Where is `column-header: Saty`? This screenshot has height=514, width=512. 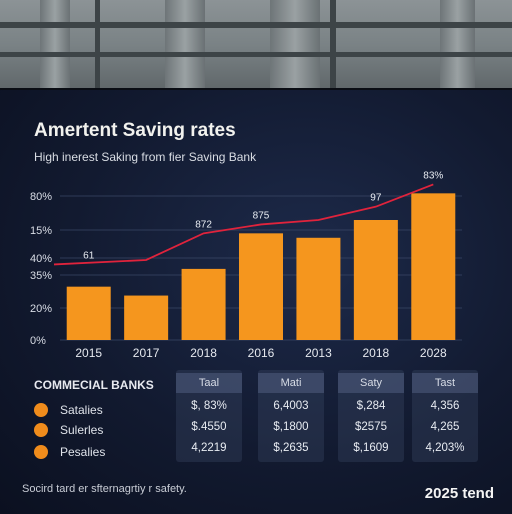
column-header: Saty is located at coordinates (371, 383).